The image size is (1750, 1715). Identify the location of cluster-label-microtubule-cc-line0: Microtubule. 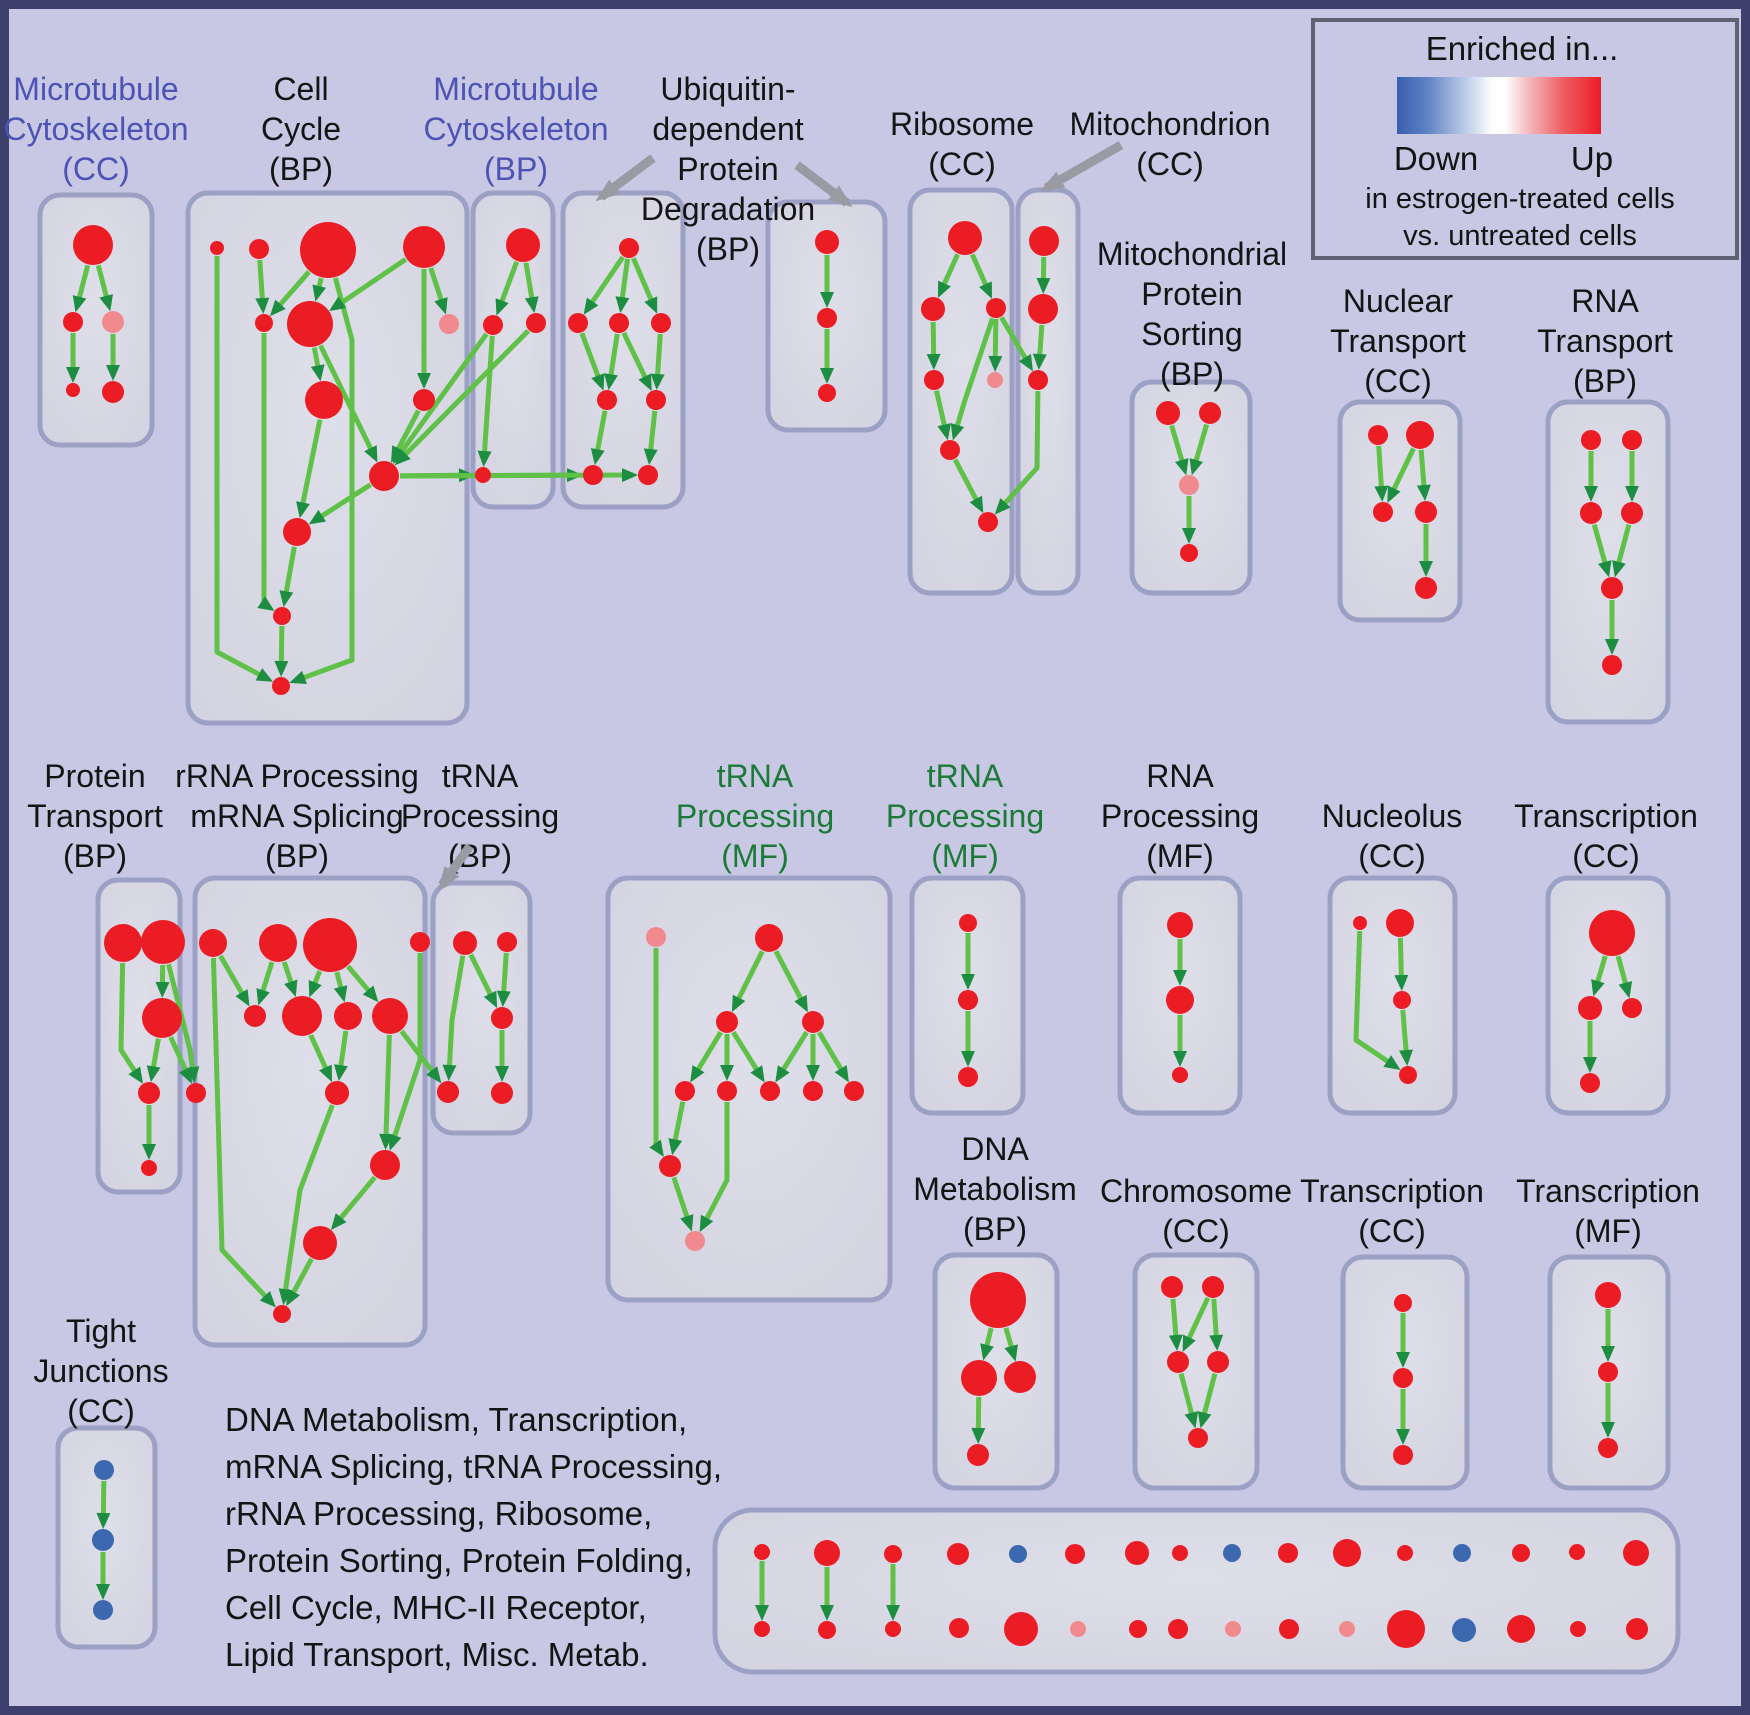
(95, 89).